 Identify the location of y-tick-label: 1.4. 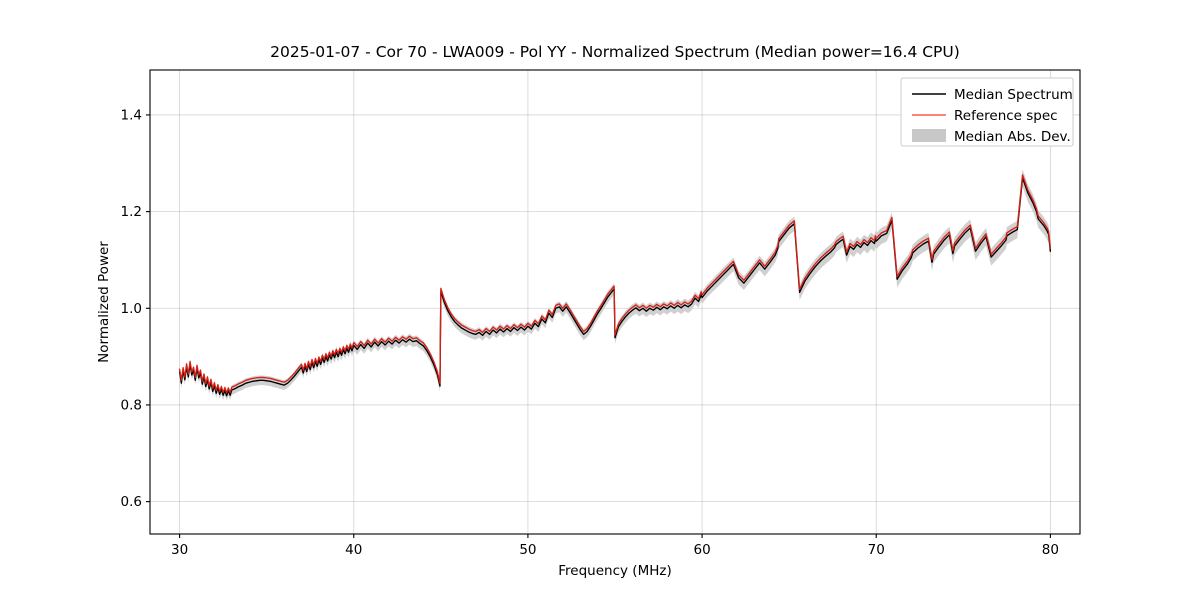
(131, 115).